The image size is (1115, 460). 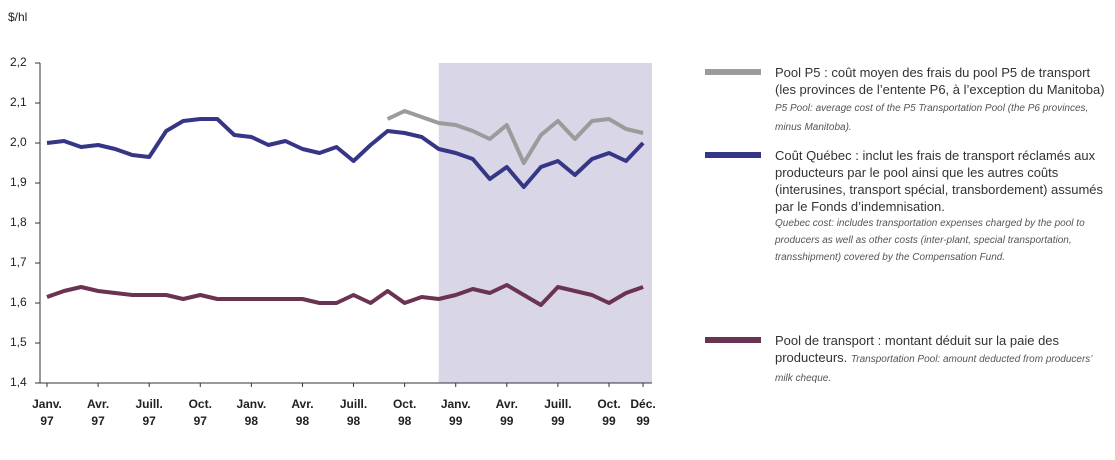 I want to click on x-tick-label: Déc. 99, so click(x=642, y=412).